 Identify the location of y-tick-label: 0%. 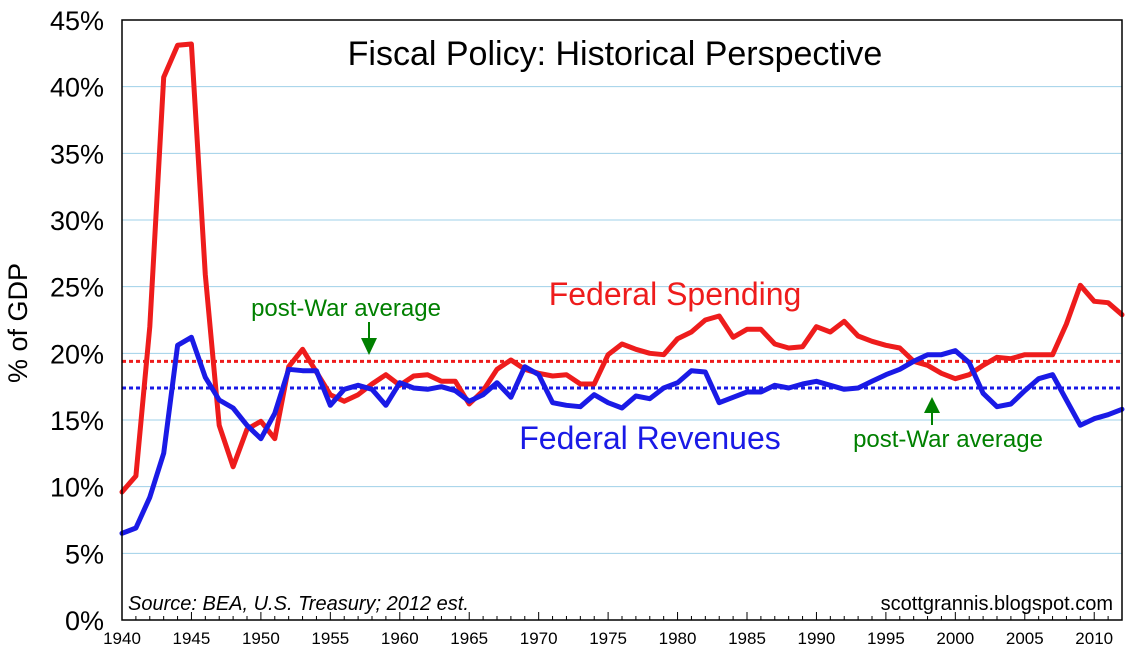
(84, 621).